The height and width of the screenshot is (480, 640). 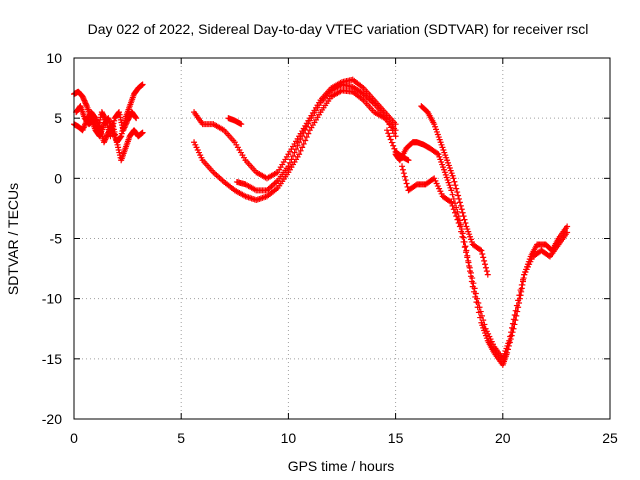 I want to click on y-tick-label: 0, so click(x=58, y=178).